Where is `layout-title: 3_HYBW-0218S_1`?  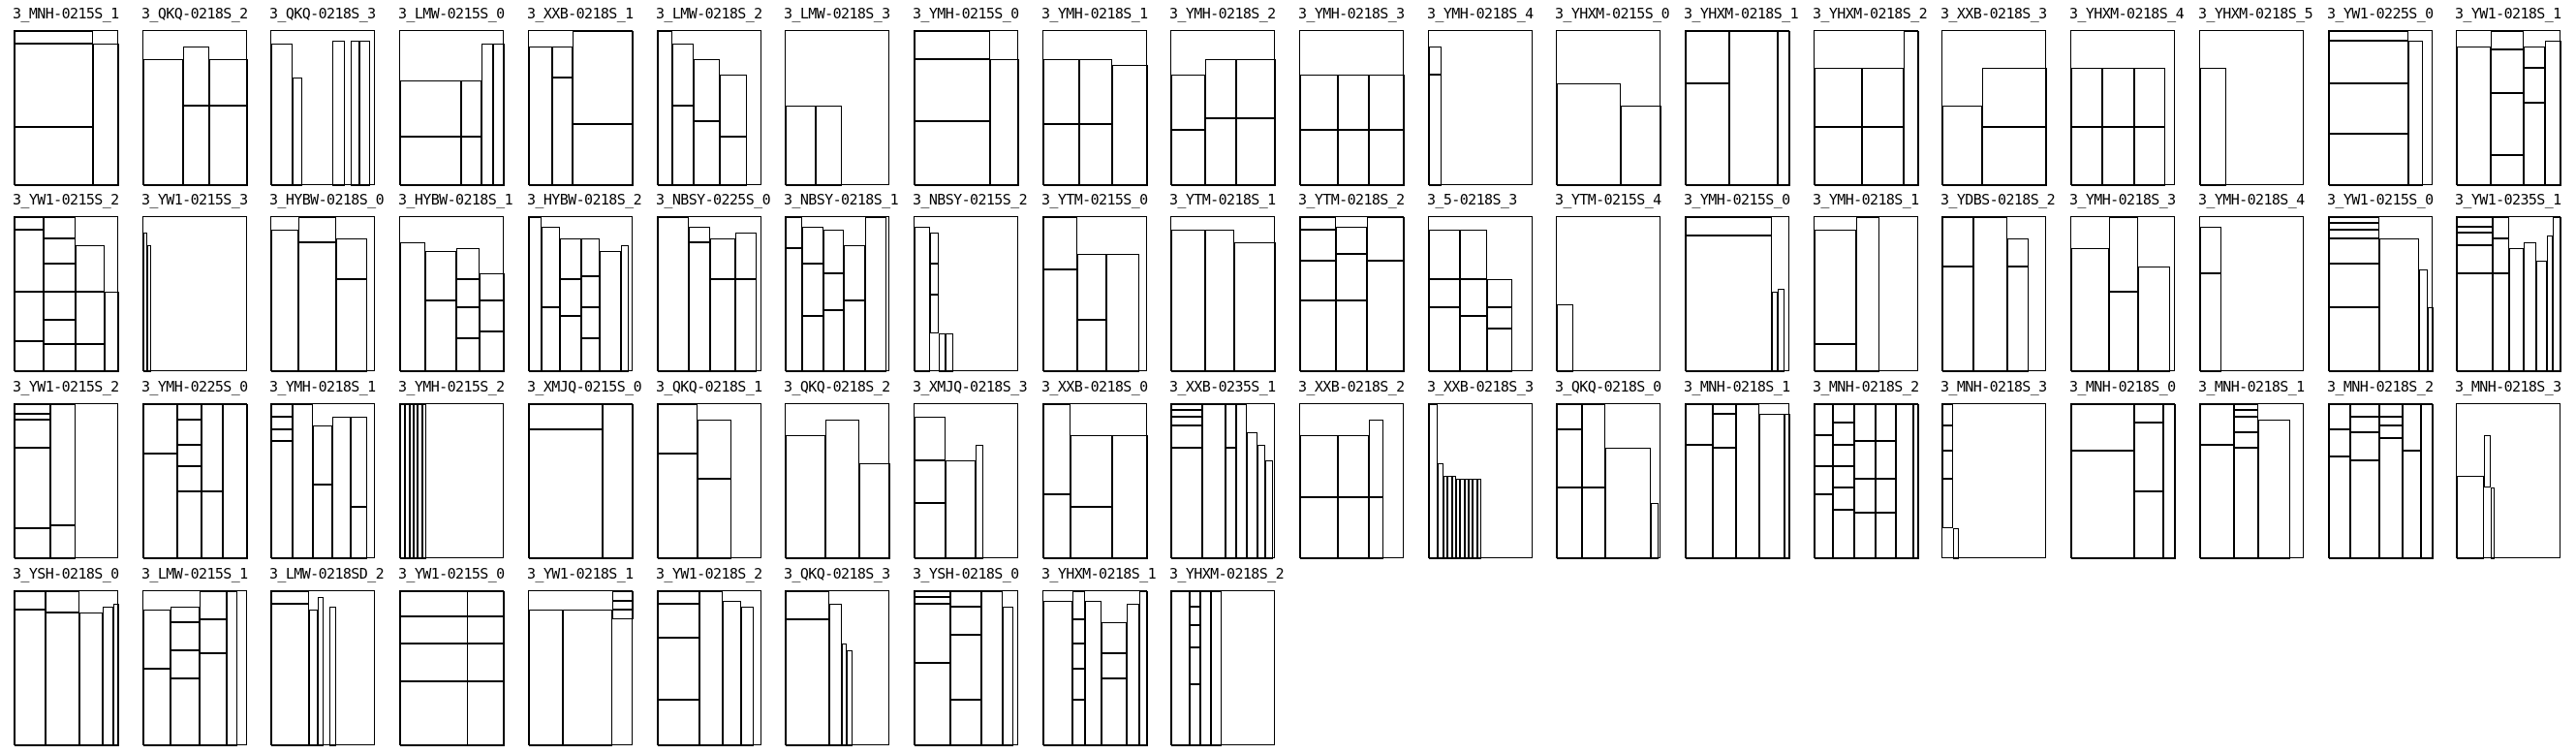
layout-title: 3_HYBW-0218S_1 is located at coordinates (455, 199).